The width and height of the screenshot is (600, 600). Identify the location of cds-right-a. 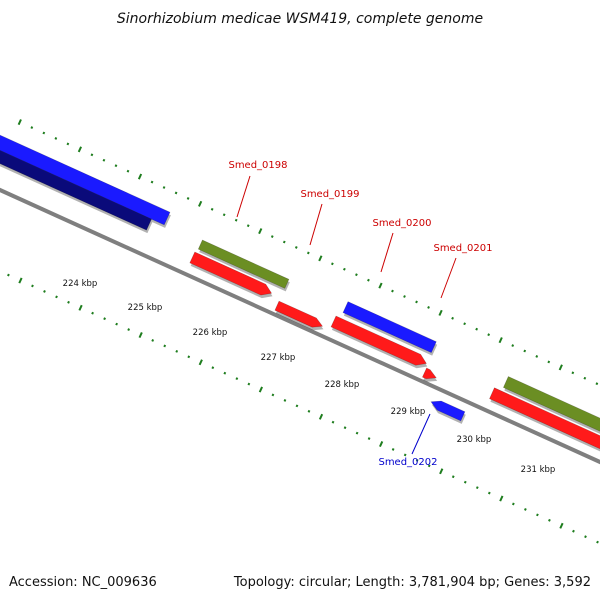
(544, 418).